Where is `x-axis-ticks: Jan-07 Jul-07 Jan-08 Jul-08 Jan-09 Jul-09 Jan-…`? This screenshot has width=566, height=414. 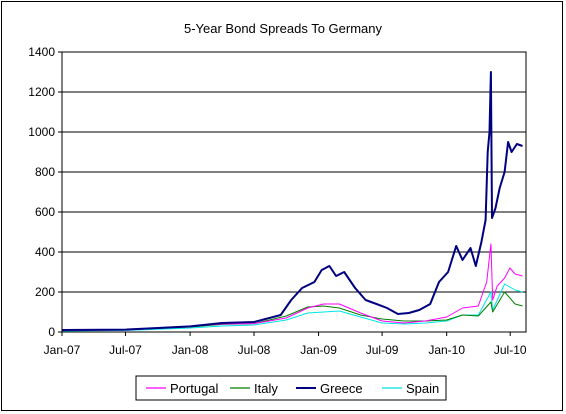 x-axis-ticks: Jan-07 Jul-07 Jan-08 Jul-08 Jan-09 Jul-09 Jan-… is located at coordinates (285, 344).